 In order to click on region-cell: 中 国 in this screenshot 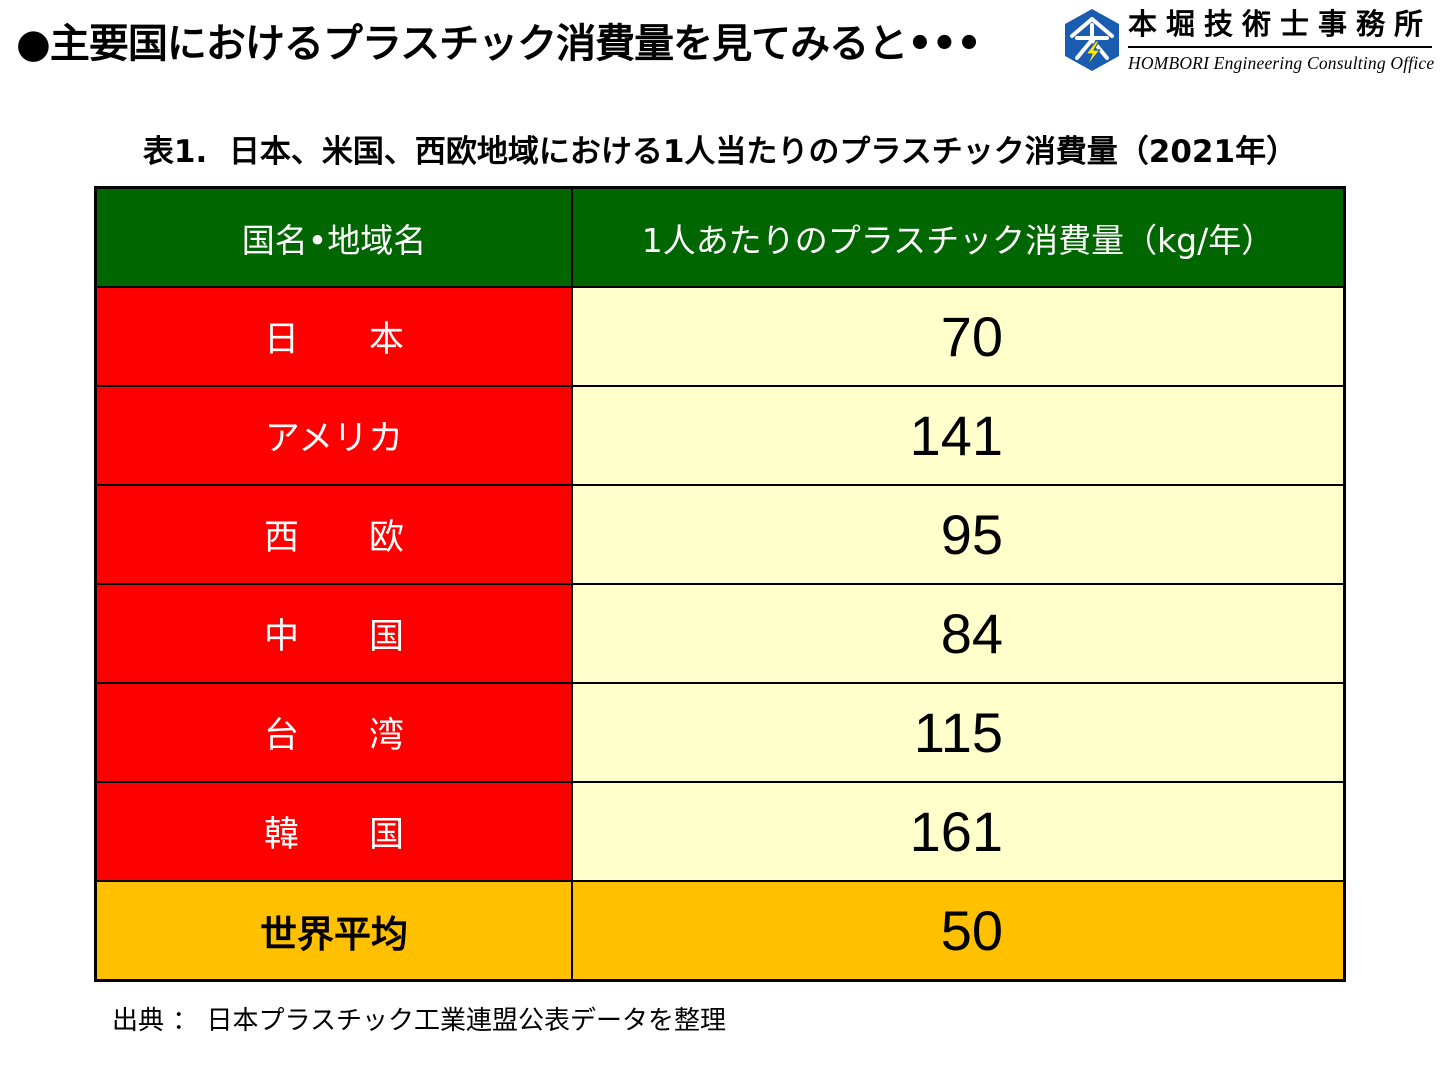, I will do `click(334, 633)`.